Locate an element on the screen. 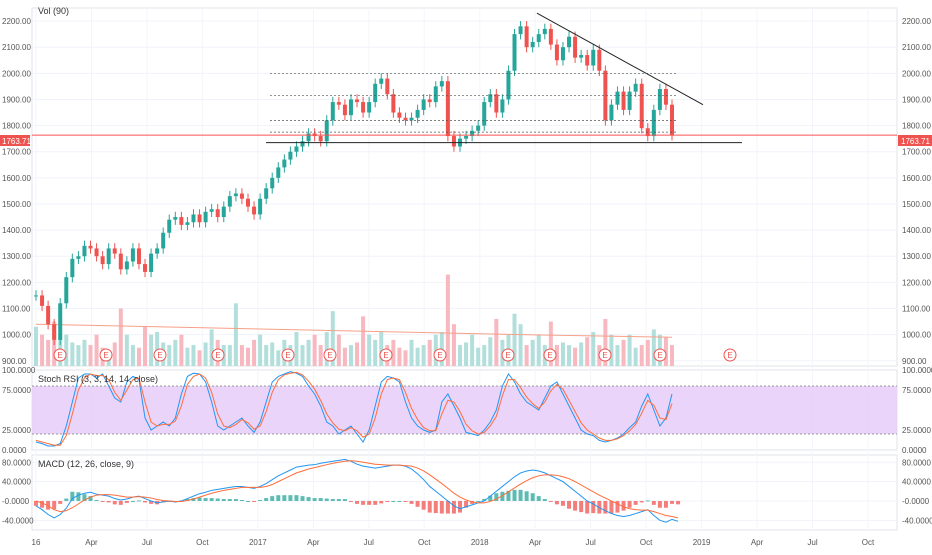 The height and width of the screenshot is (555, 932). price-tick-left: 900.00 is located at coordinates (14, 361).